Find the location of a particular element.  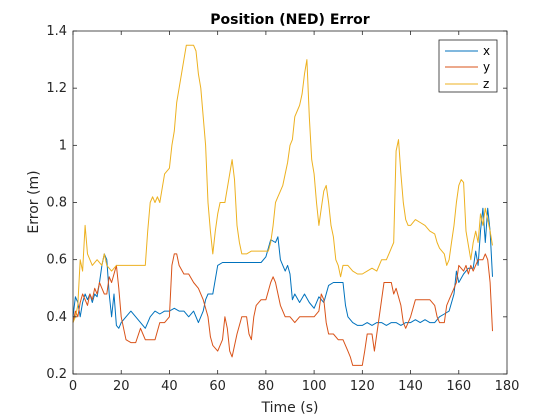

x-tick-label: 0 is located at coordinates (73, 386).